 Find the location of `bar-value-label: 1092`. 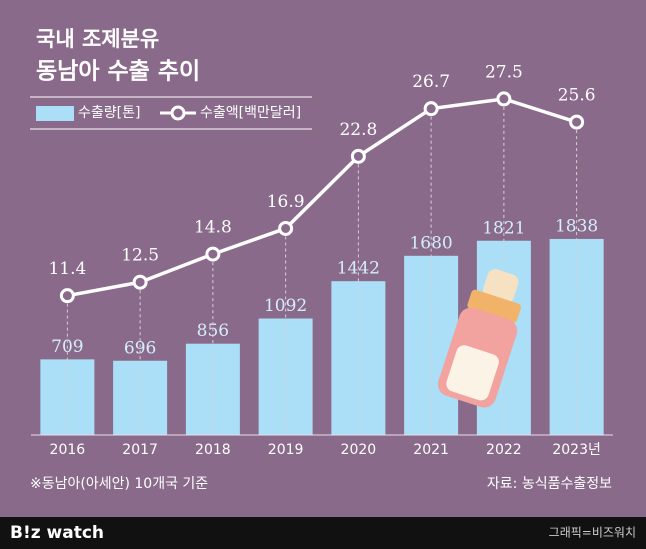

bar-value-label: 1092 is located at coordinates (285, 306).